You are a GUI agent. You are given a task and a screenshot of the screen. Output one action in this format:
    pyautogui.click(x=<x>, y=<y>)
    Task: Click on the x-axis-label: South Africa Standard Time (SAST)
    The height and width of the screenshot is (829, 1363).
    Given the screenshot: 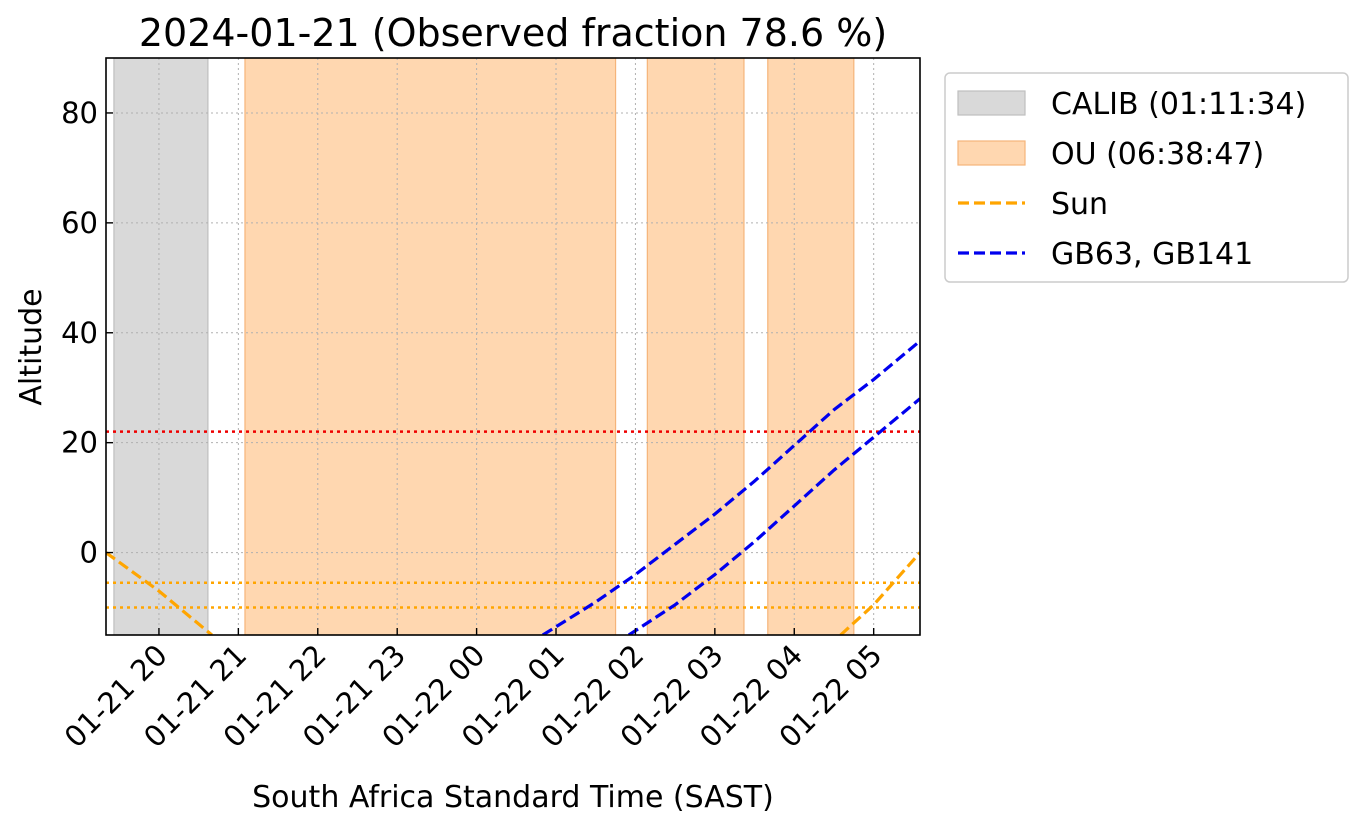 What is the action you would take?
    pyautogui.click(x=513, y=797)
    